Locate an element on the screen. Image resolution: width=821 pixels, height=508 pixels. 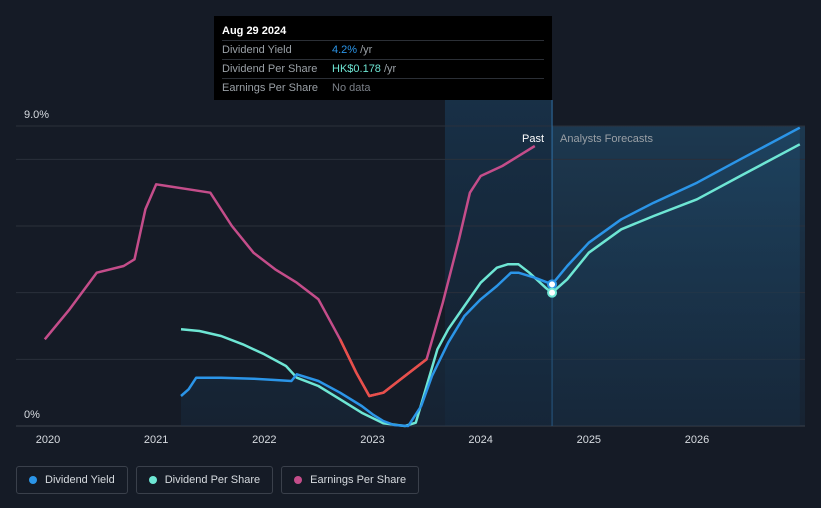
tooltip-value: No data is located at coordinates (351, 88).